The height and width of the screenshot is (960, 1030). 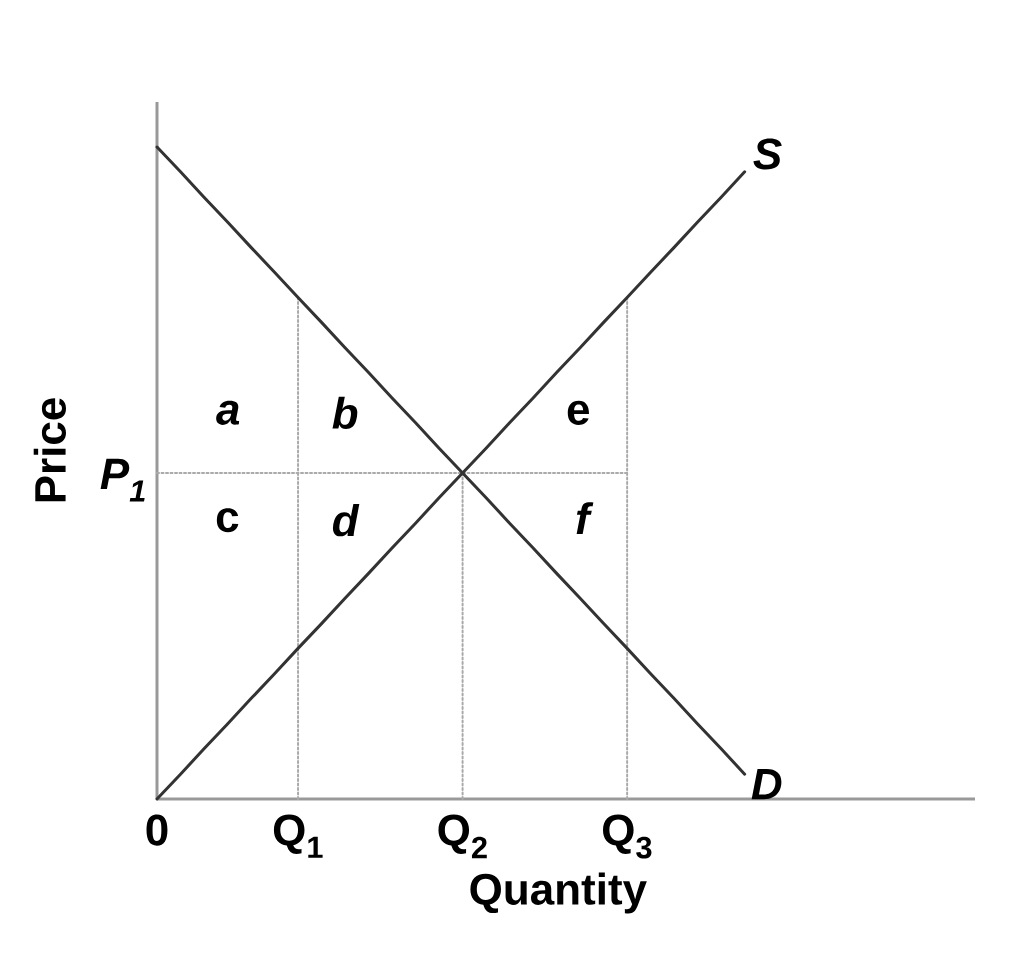 What do you see at coordinates (578, 412) in the screenshot?
I see `annotation: e` at bounding box center [578, 412].